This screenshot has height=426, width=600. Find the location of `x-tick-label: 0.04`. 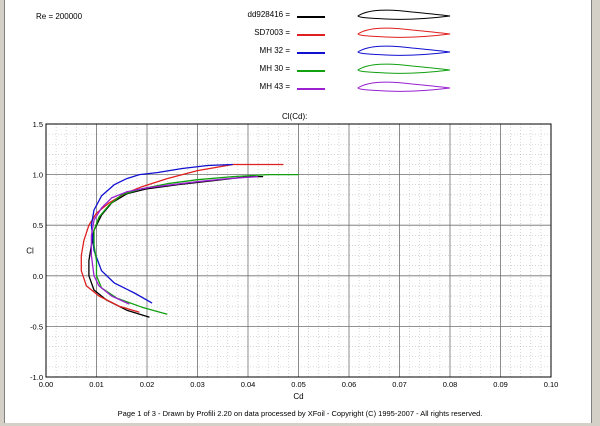

x-tick-label: 0.04 is located at coordinates (248, 384).